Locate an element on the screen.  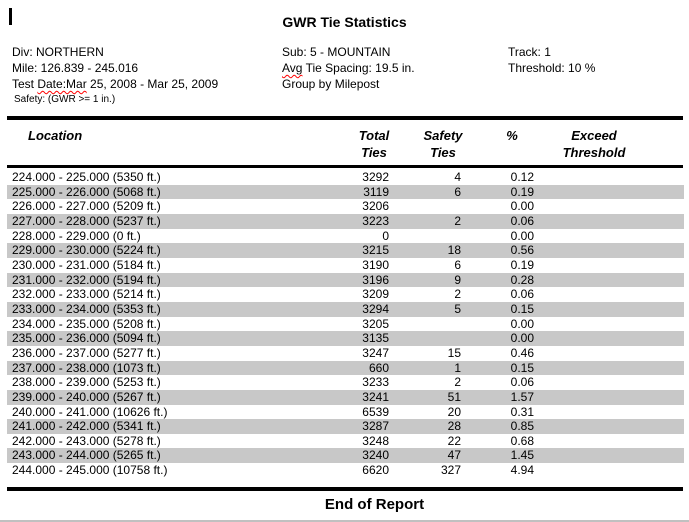
row-location: 227.000 - 228.000 (5237 ft.) is located at coordinates (86, 220).